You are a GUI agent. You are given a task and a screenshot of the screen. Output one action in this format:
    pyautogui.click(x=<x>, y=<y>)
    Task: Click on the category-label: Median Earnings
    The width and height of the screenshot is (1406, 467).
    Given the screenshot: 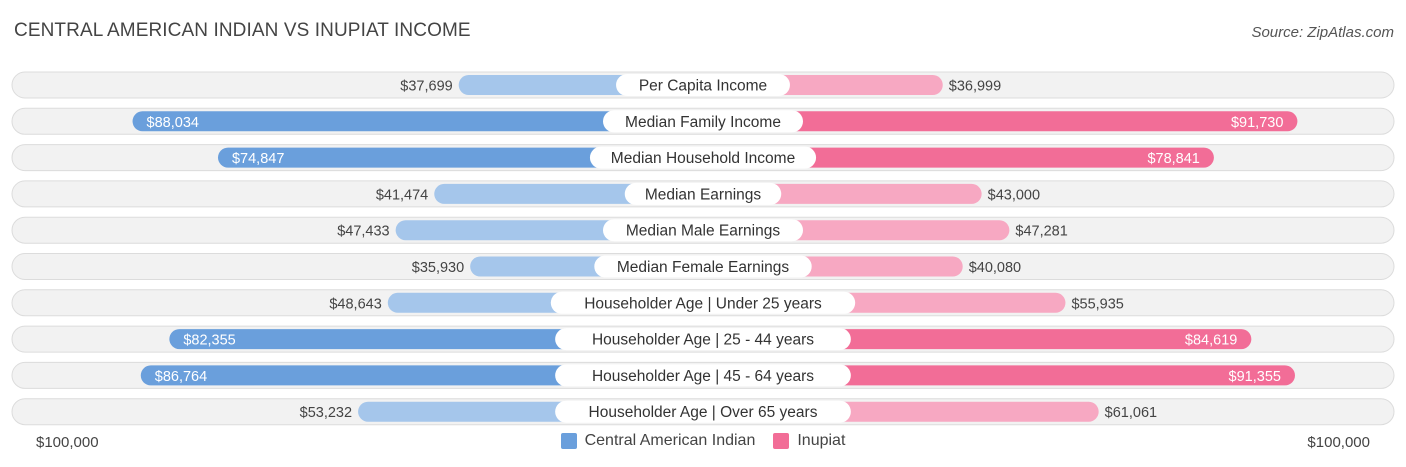 What is the action you would take?
    pyautogui.click(x=703, y=194)
    